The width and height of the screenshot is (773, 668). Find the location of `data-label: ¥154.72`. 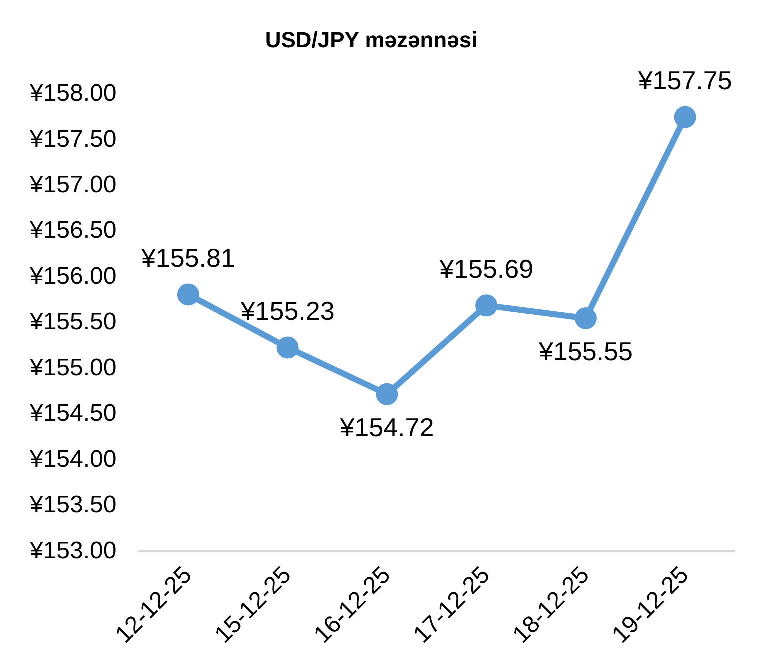

data-label: ¥154.72 is located at coordinates (386, 427).